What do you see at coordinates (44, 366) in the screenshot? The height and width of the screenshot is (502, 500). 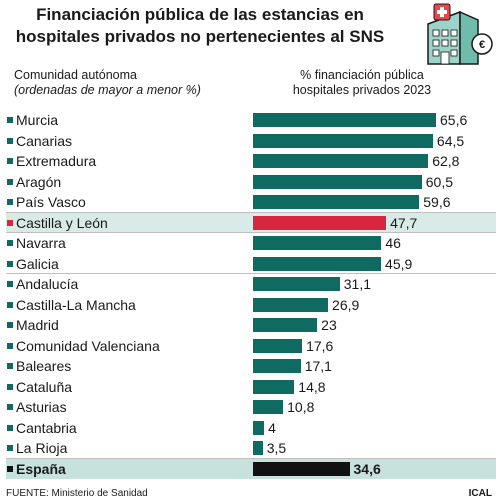 I see `category-label: Baleares` at bounding box center [44, 366].